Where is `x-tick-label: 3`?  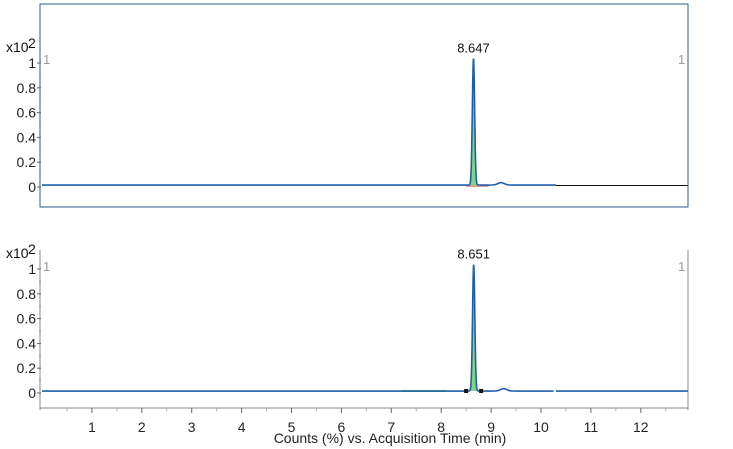
x-tick-label: 3 is located at coordinates (192, 427).